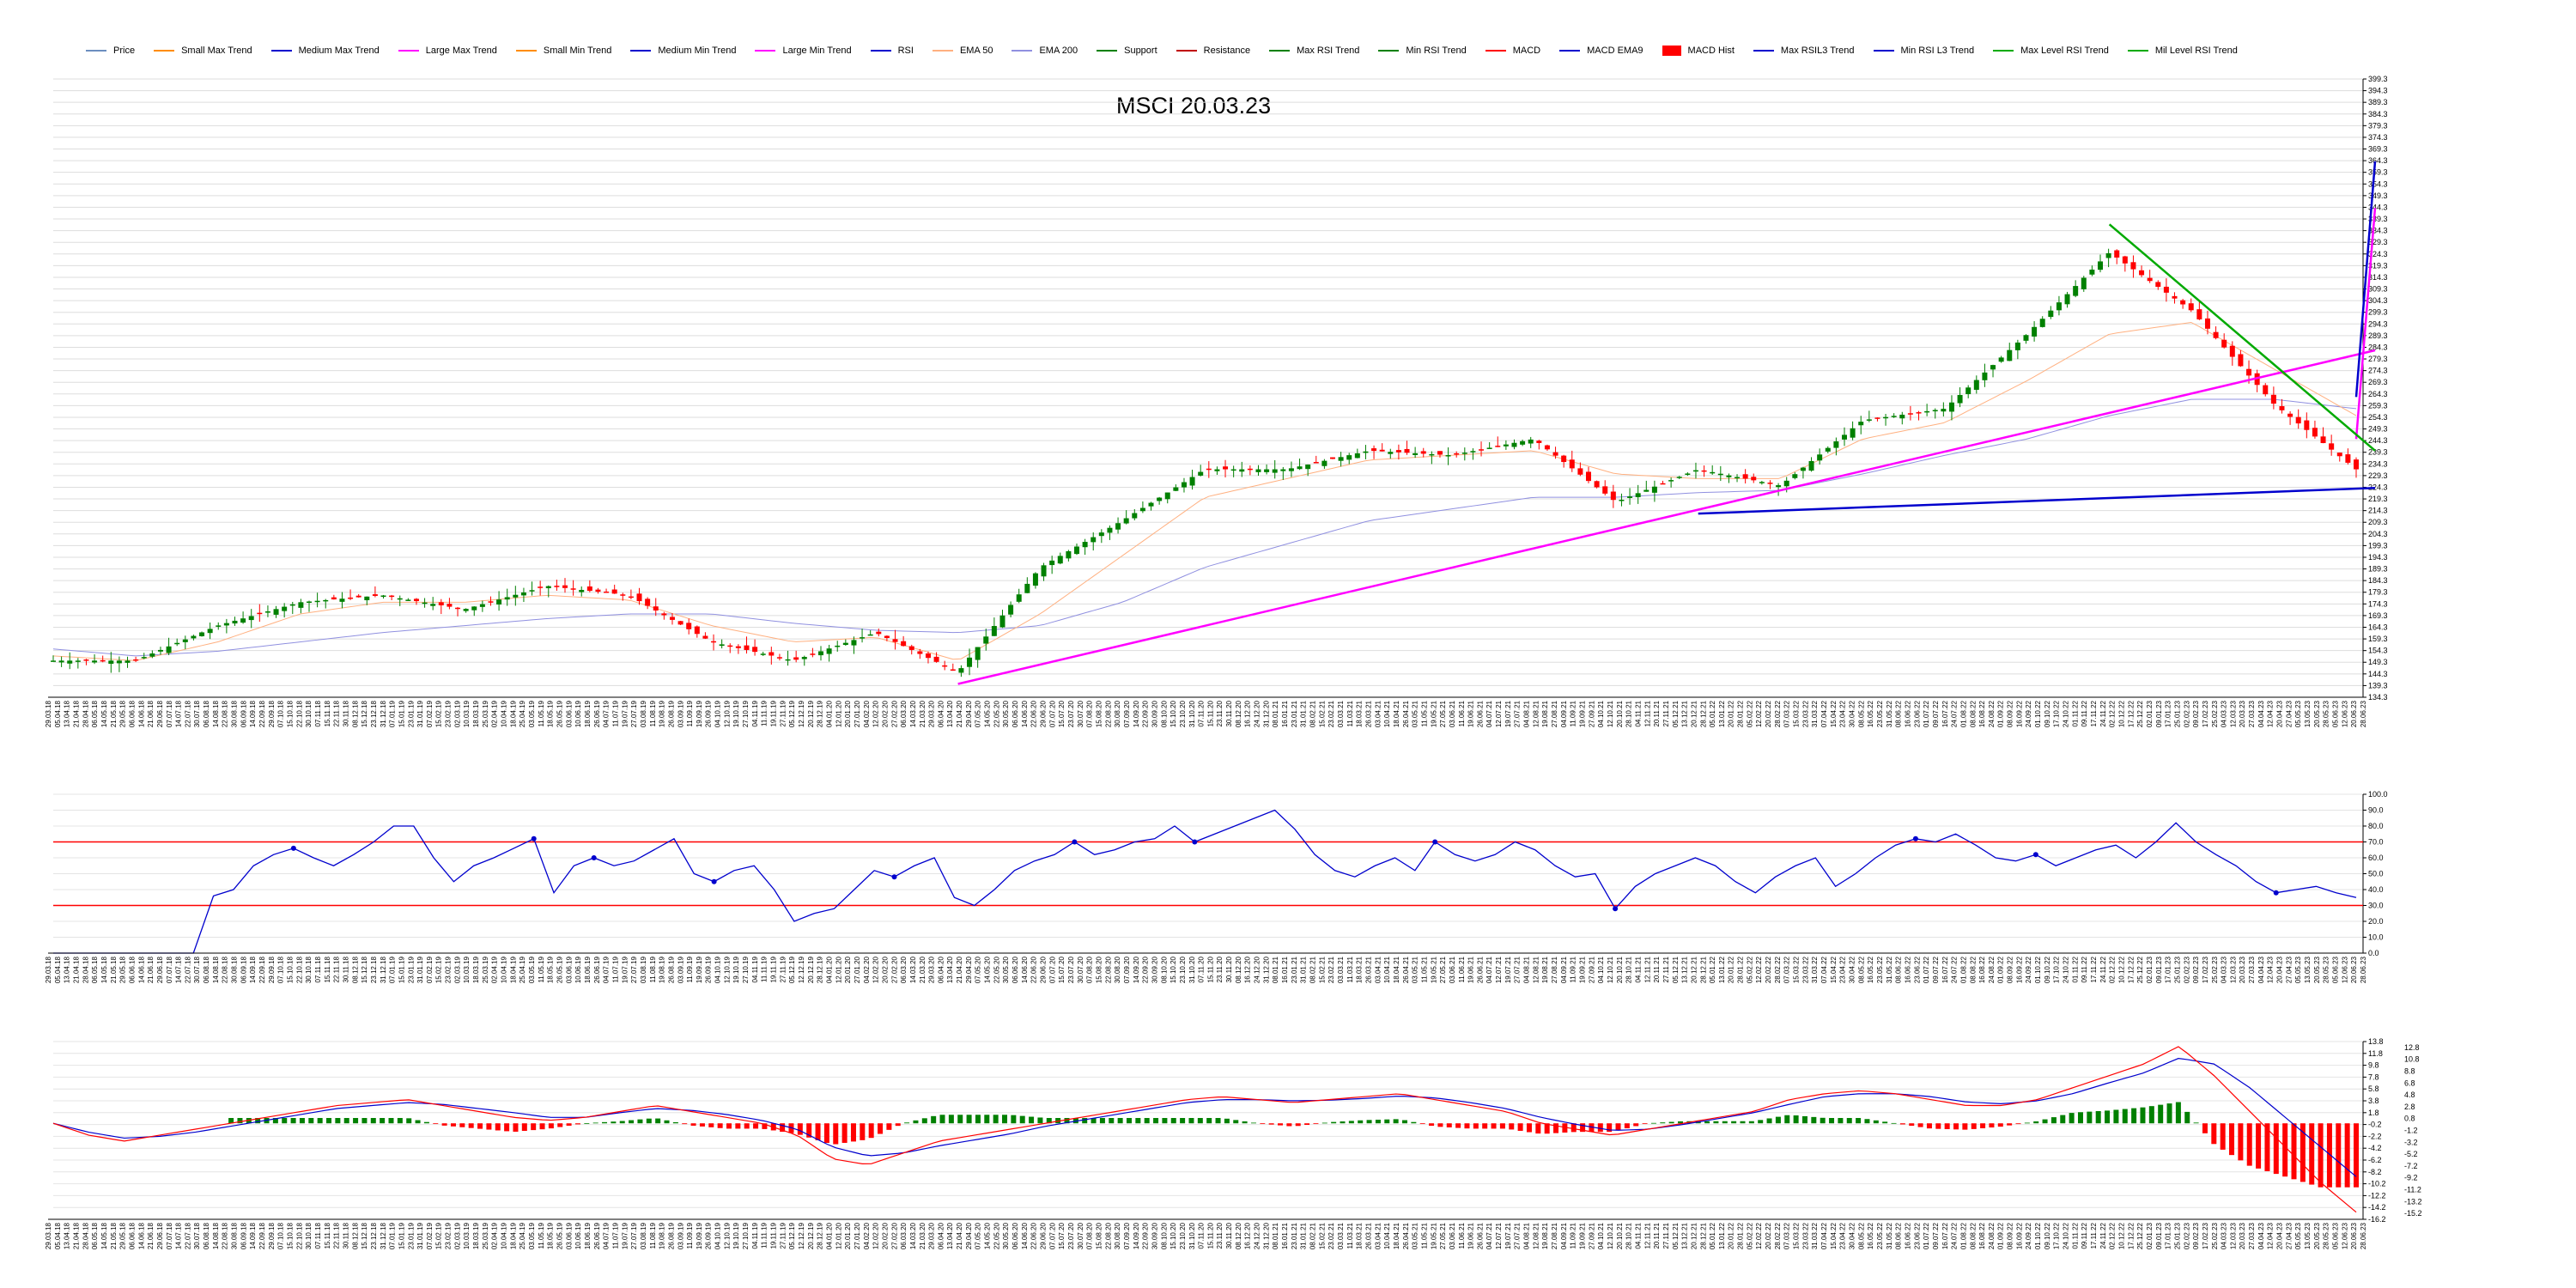 The height and width of the screenshot is (1288, 2576). What do you see at coordinates (2377, 1207) in the screenshot?
I see `y-tick-label: -14.2` at bounding box center [2377, 1207].